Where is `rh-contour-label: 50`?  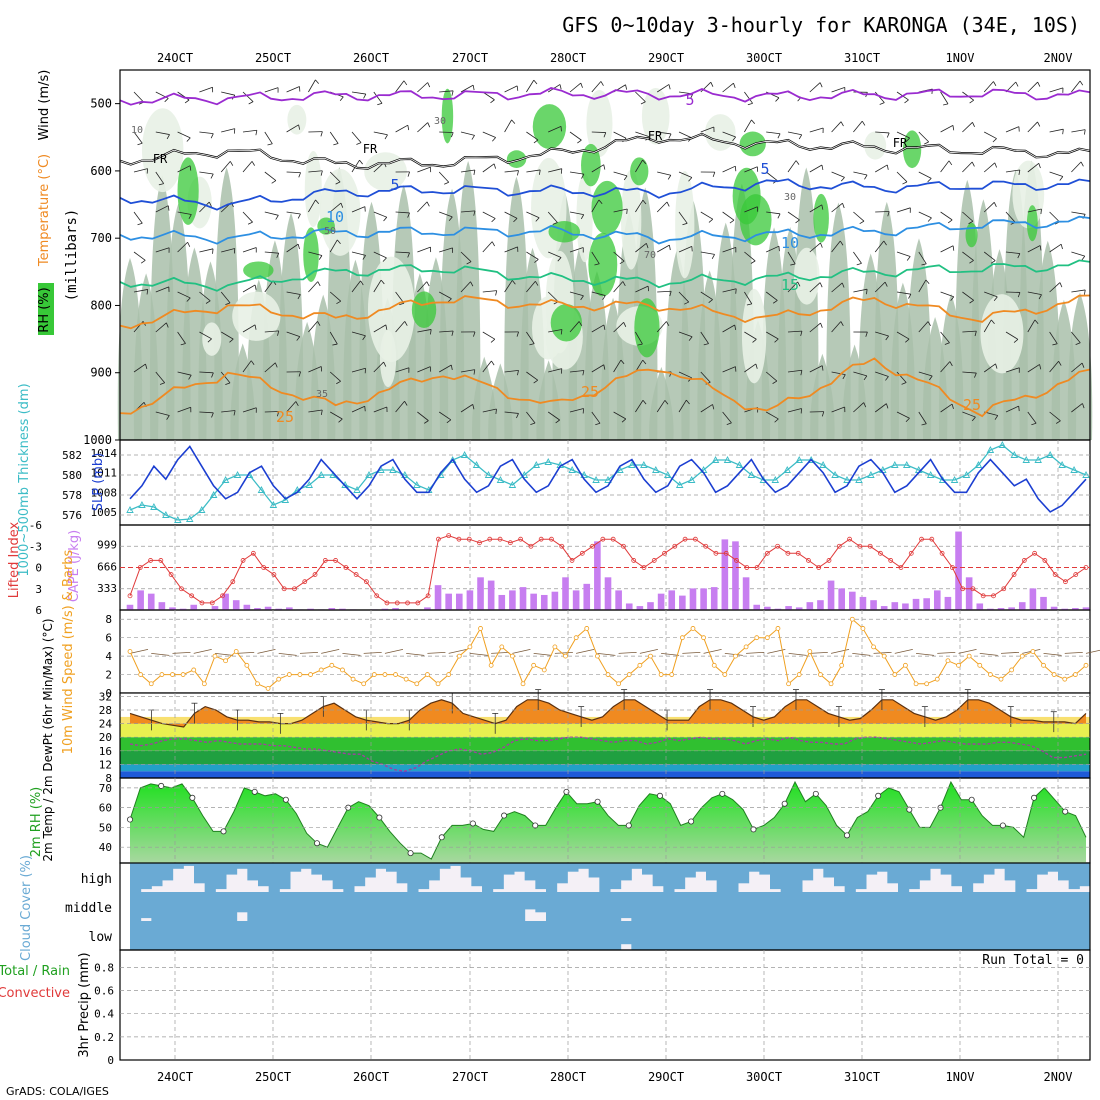 rh-contour-label: 50 is located at coordinates (330, 231).